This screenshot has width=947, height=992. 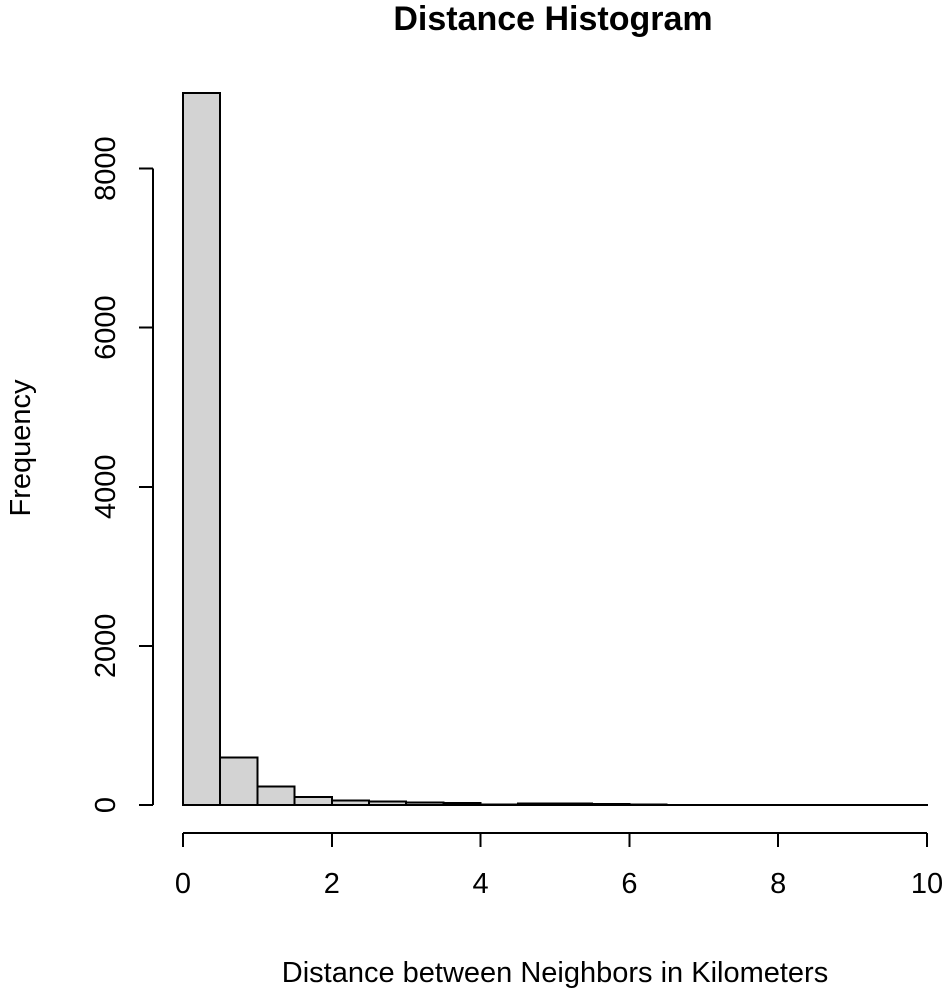 I want to click on y-tick-label: 2000, so click(x=106, y=646).